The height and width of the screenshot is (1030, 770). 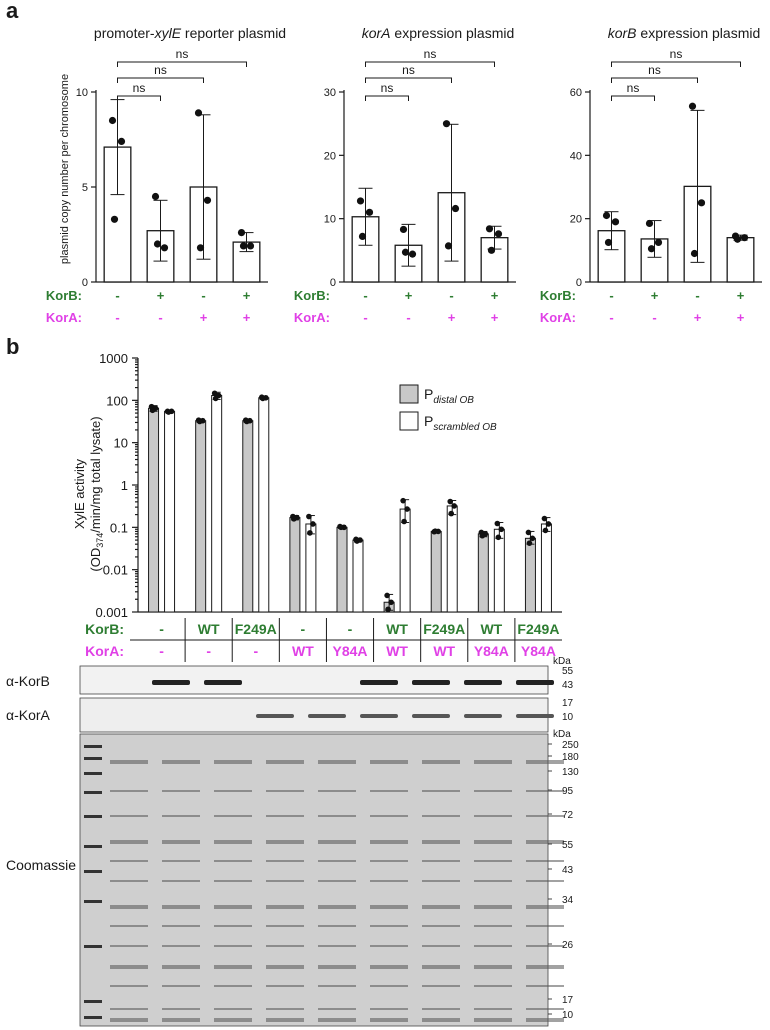 What do you see at coordinates (570, 757) in the screenshot?
I see `marker: 180` at bounding box center [570, 757].